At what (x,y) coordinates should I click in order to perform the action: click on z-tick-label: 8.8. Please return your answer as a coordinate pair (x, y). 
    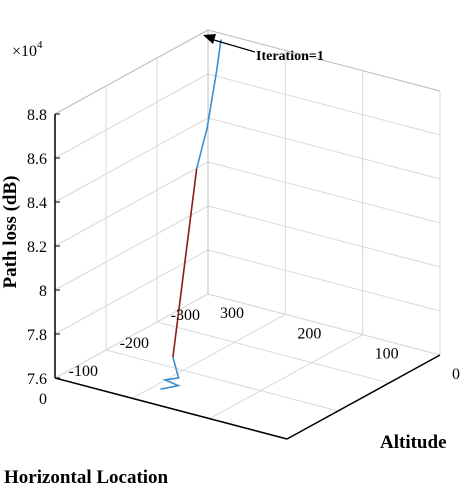
    Looking at the image, I should click on (37, 115).